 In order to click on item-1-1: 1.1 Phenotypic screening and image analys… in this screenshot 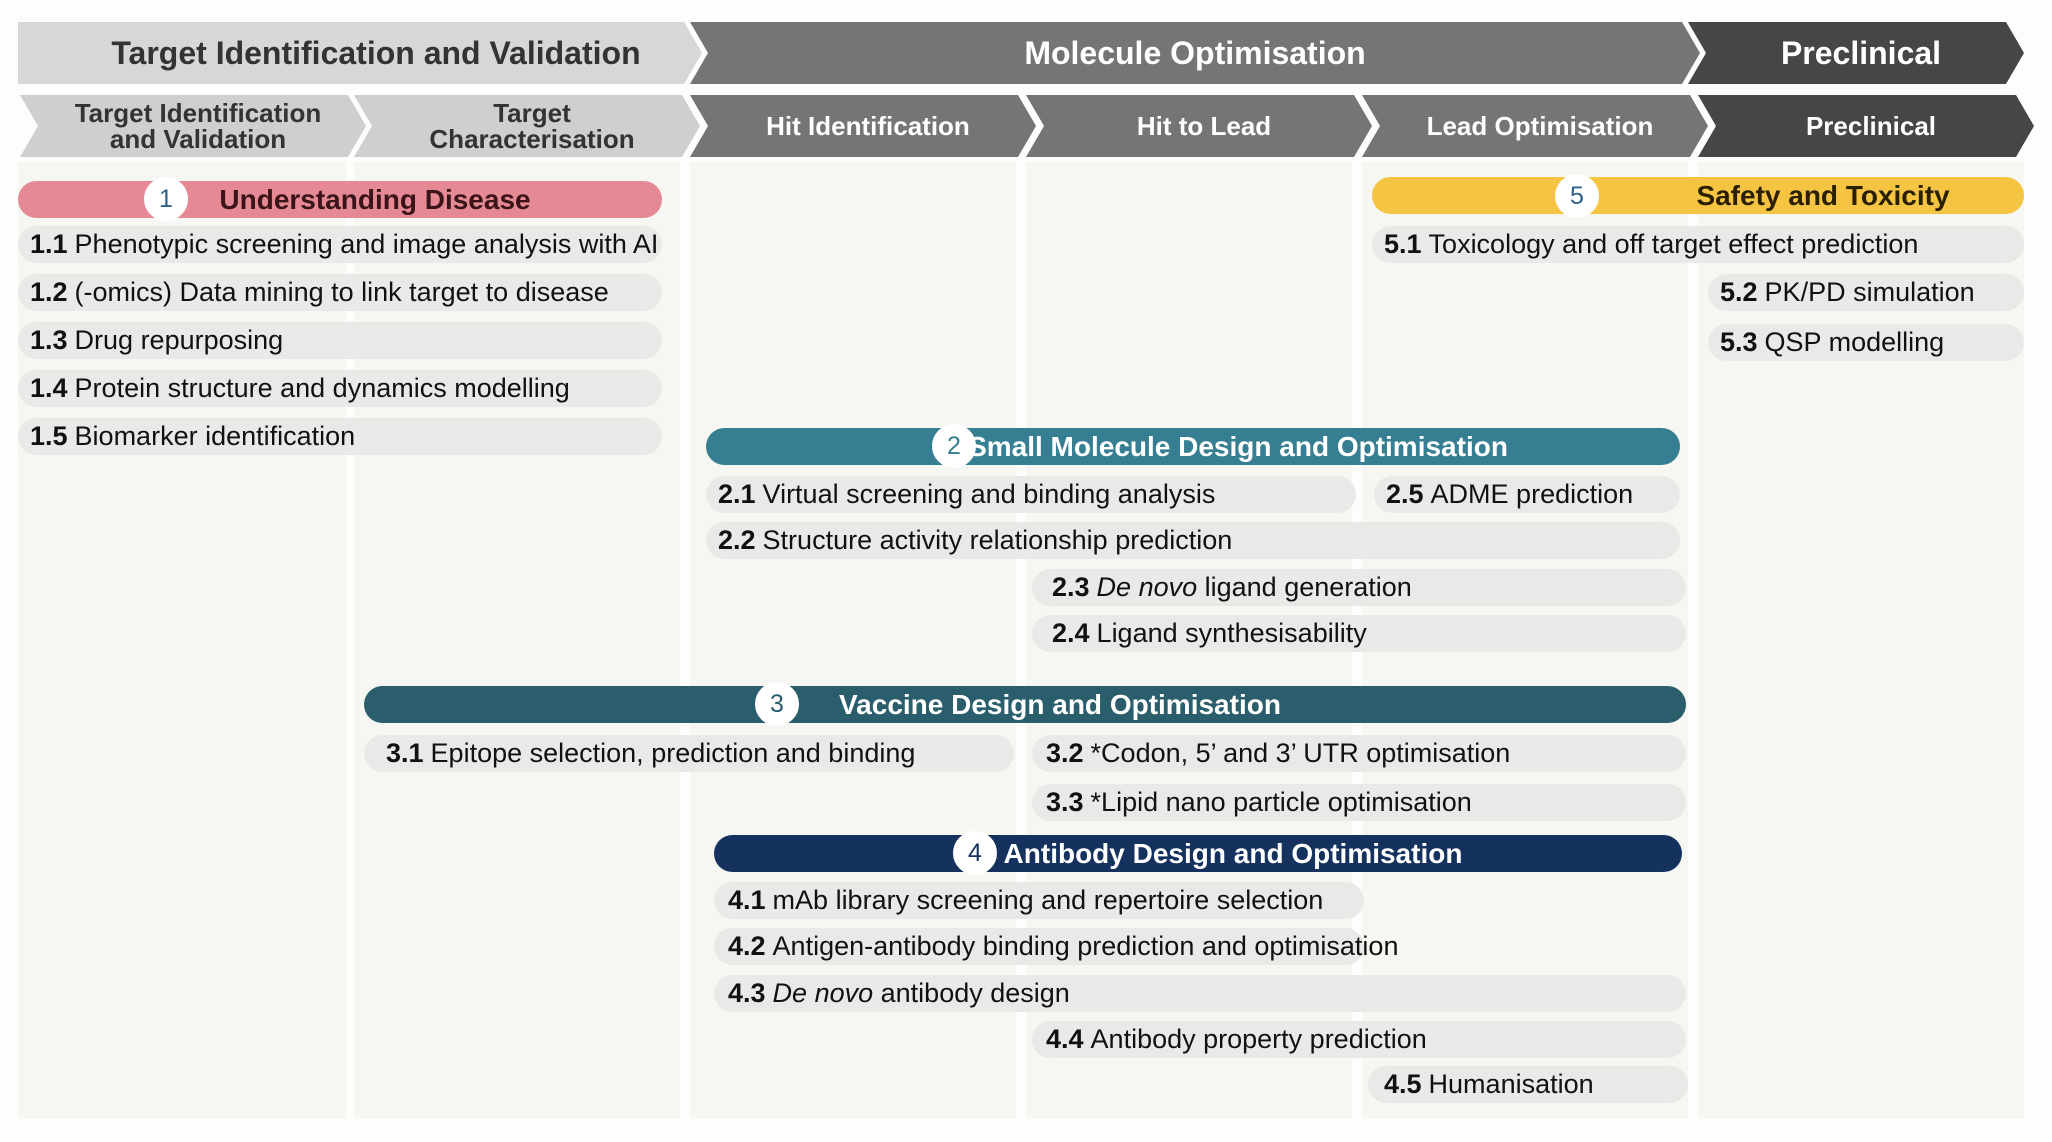, I will do `click(340, 244)`.